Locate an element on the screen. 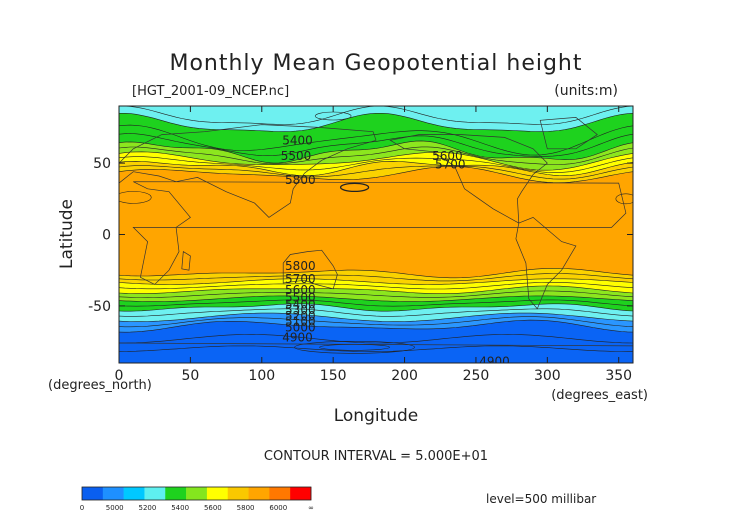  x-axis-label: Longitude is located at coordinates (376, 416).